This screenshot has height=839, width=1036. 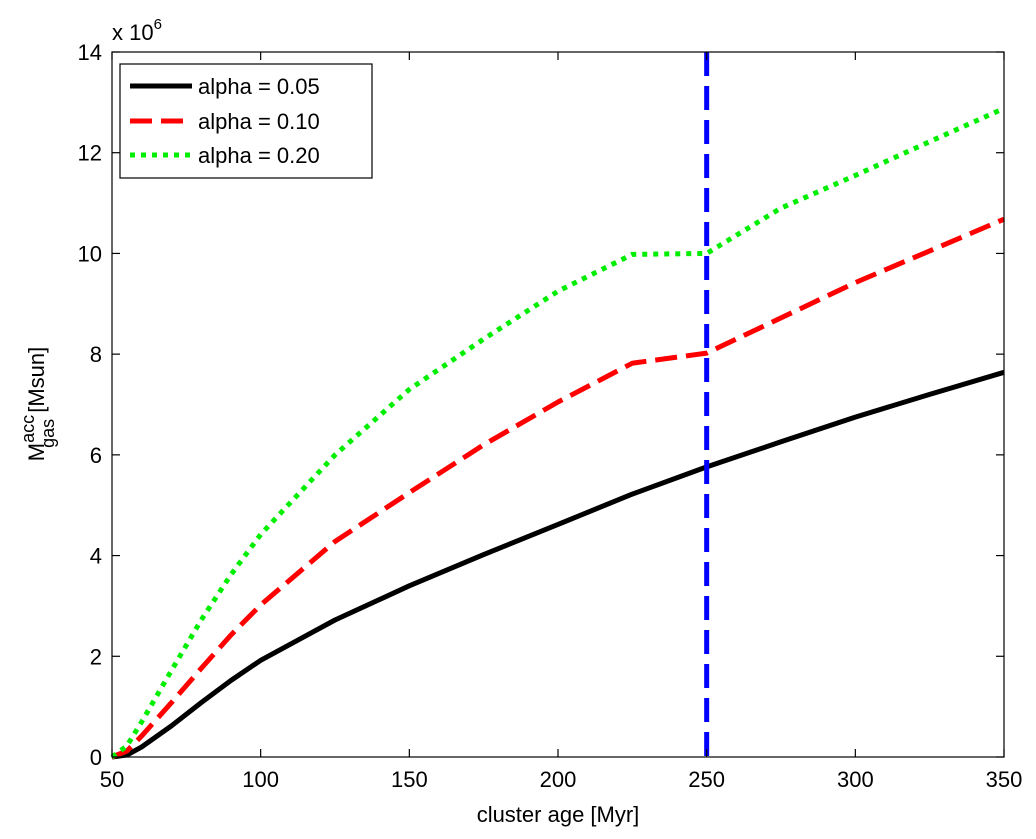 I want to click on y-tick-label-6: 6, so click(x=96, y=455).